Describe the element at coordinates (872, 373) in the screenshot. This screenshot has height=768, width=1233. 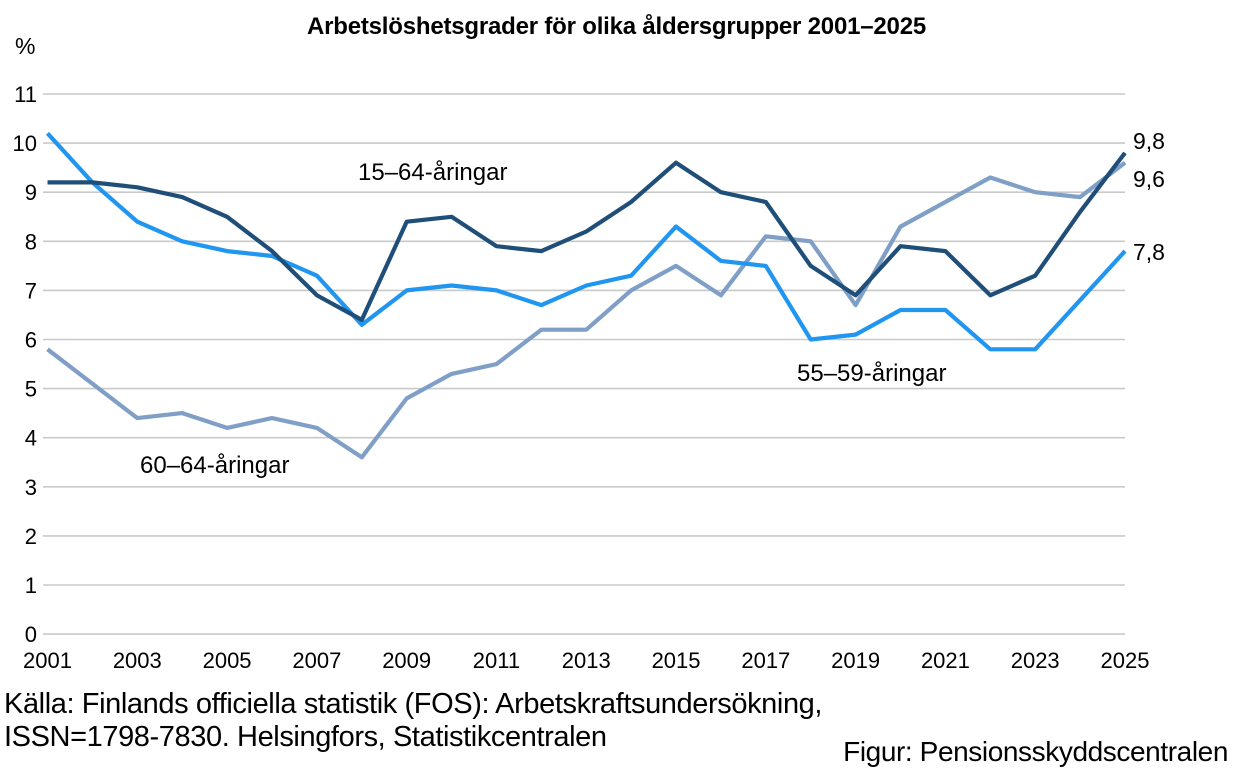
I see `series-label-55-59: 55–59-åringar` at that location.